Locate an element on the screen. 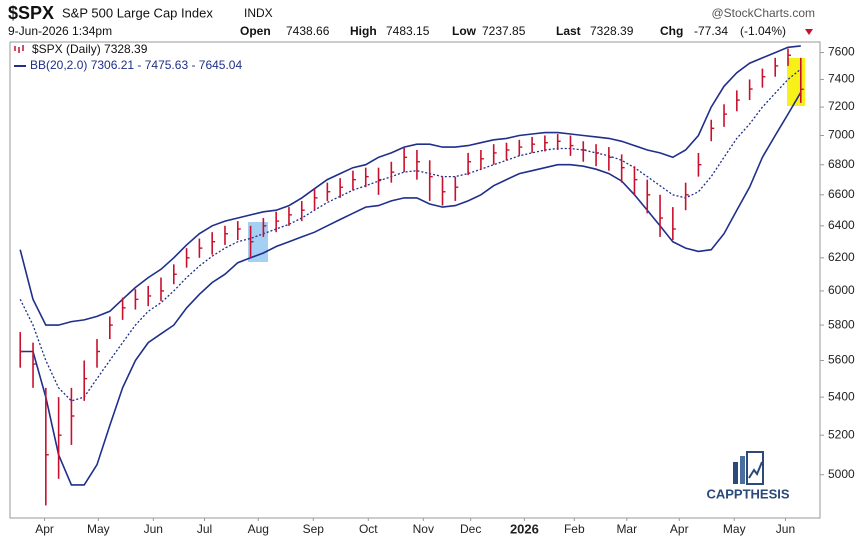 This screenshot has height=544, width=860. legend-label: BB(20,2.0) 7306.21 - 7475.63 - 7645.04 is located at coordinates (136, 65).